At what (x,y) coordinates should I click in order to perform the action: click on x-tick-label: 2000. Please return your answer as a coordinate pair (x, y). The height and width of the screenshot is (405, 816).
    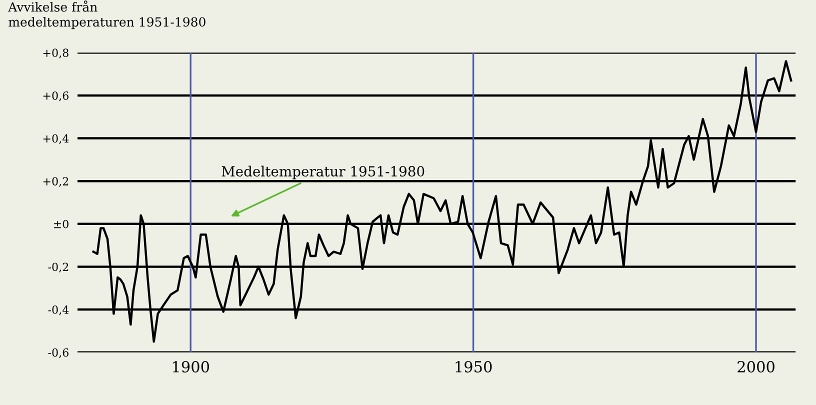
    Looking at the image, I should click on (756, 366).